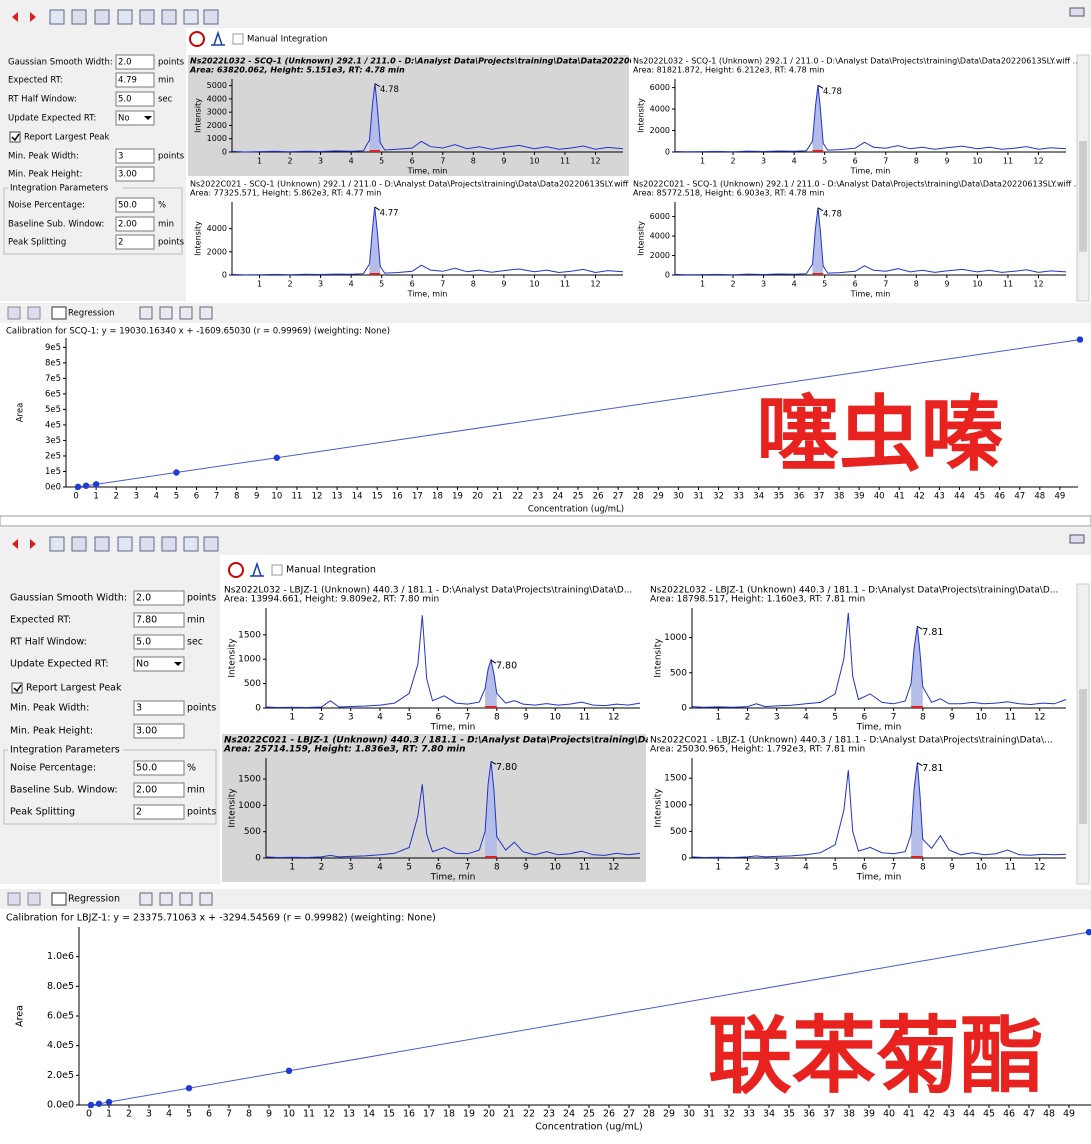 This screenshot has height=1144, width=1091. What do you see at coordinates (1019, 497) in the screenshot?
I see `x-tick-label: 47` at bounding box center [1019, 497].